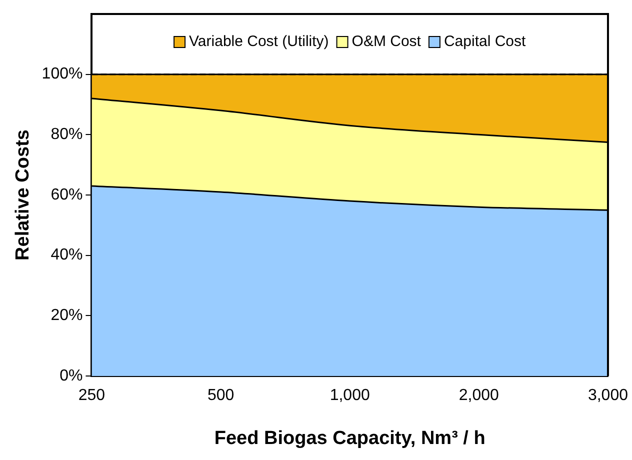 The height and width of the screenshot is (460, 632). Describe the element at coordinates (350, 438) in the screenshot. I see `x-axis-title: Feed Biogas Capacity, Nm³ / h` at that location.